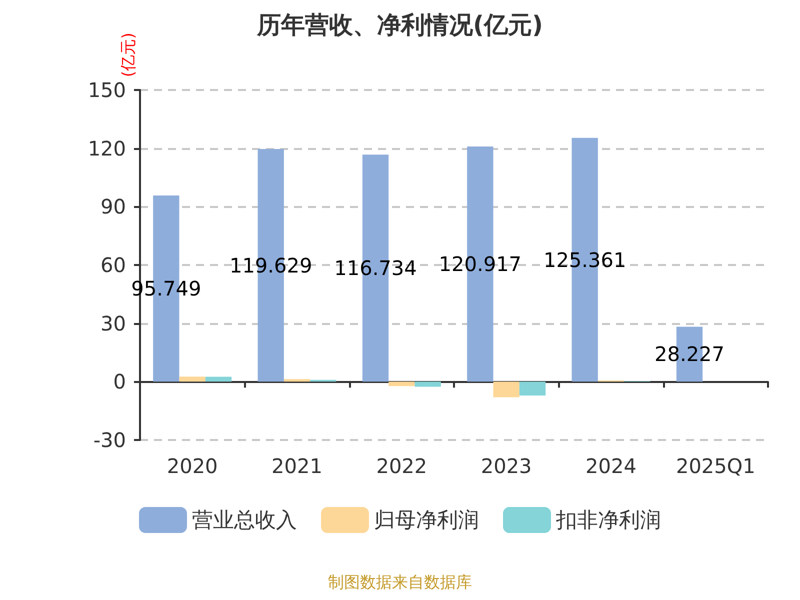  What do you see at coordinates (128, 55) in the screenshot?
I see `y-axis-title: (亿元)` at bounding box center [128, 55].